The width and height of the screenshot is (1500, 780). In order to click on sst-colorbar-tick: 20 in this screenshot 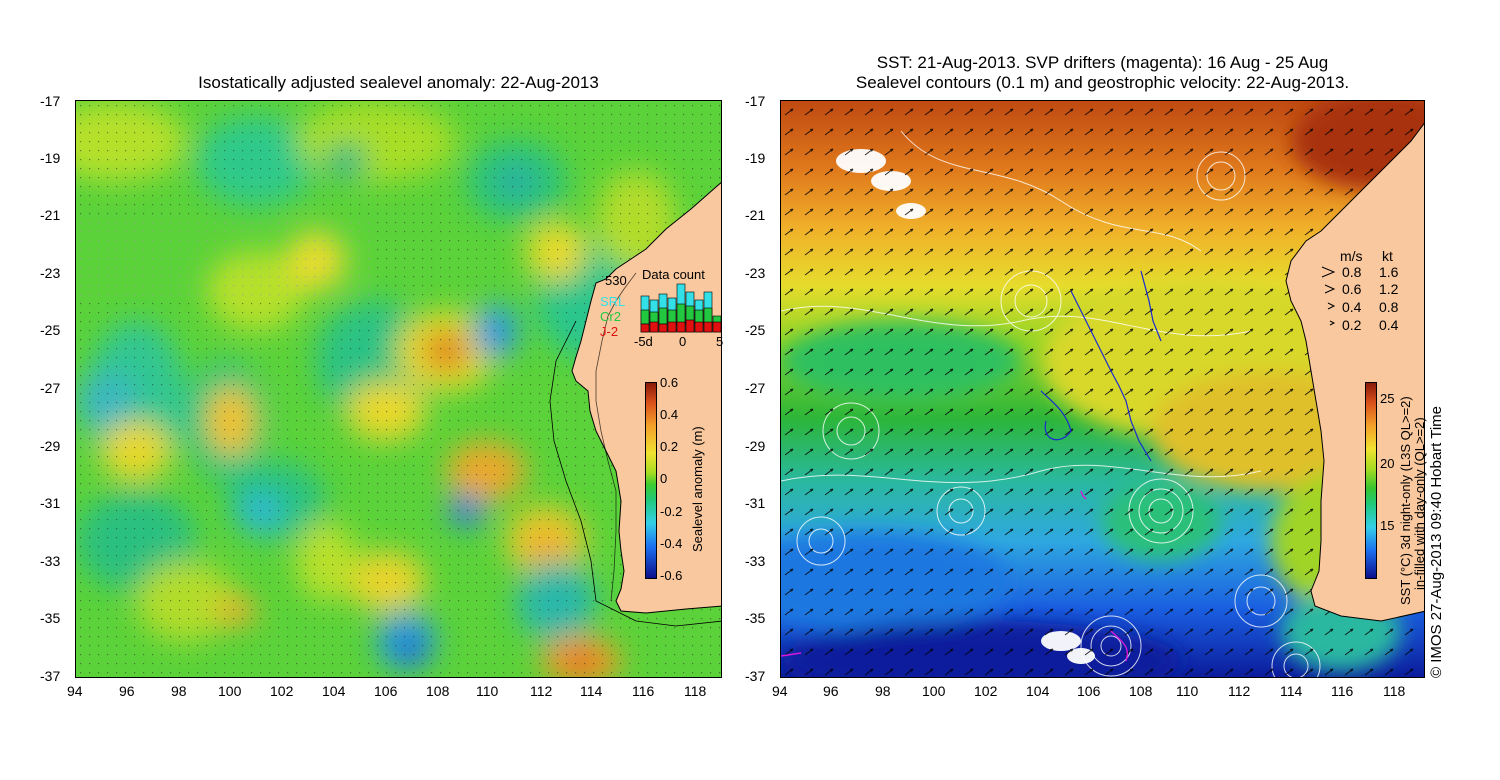, I will do `click(1387, 463)`.